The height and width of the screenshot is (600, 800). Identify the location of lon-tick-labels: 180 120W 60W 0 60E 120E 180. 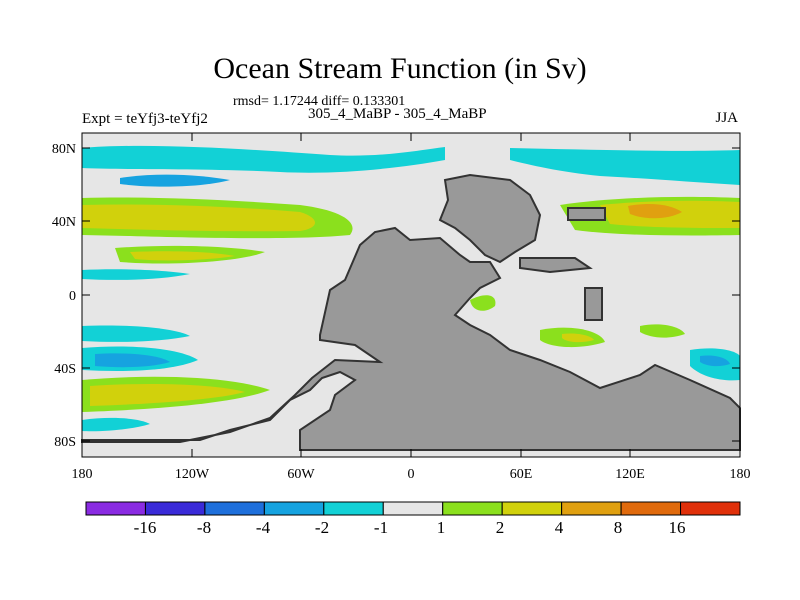
(411, 474).